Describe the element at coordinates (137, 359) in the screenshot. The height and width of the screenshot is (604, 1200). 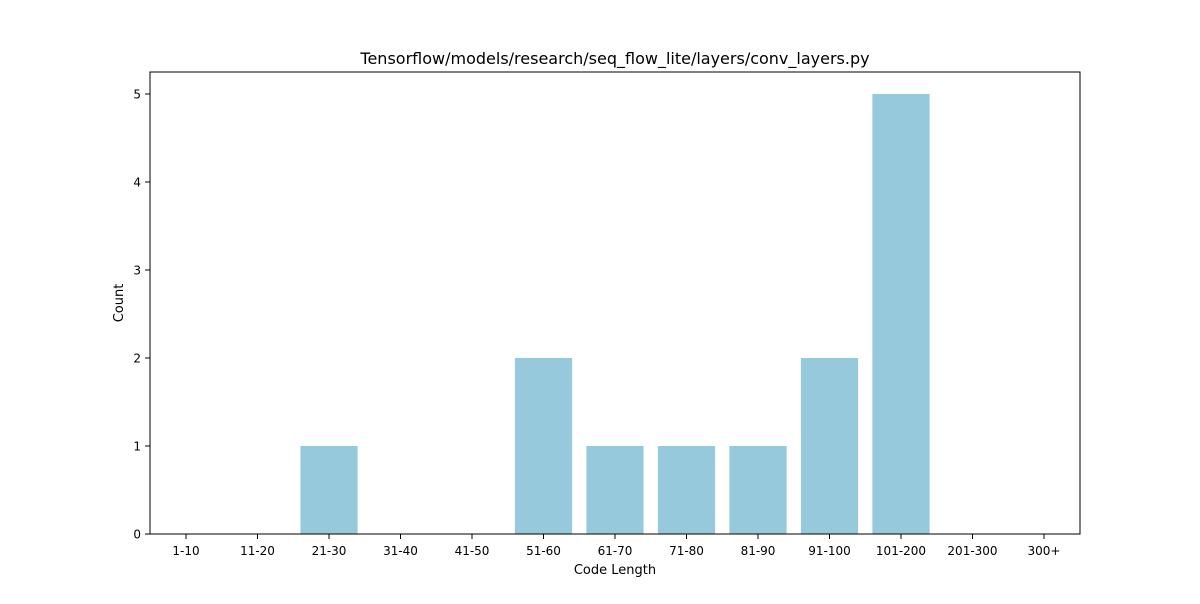
I see `y-tick-label: 2` at that location.